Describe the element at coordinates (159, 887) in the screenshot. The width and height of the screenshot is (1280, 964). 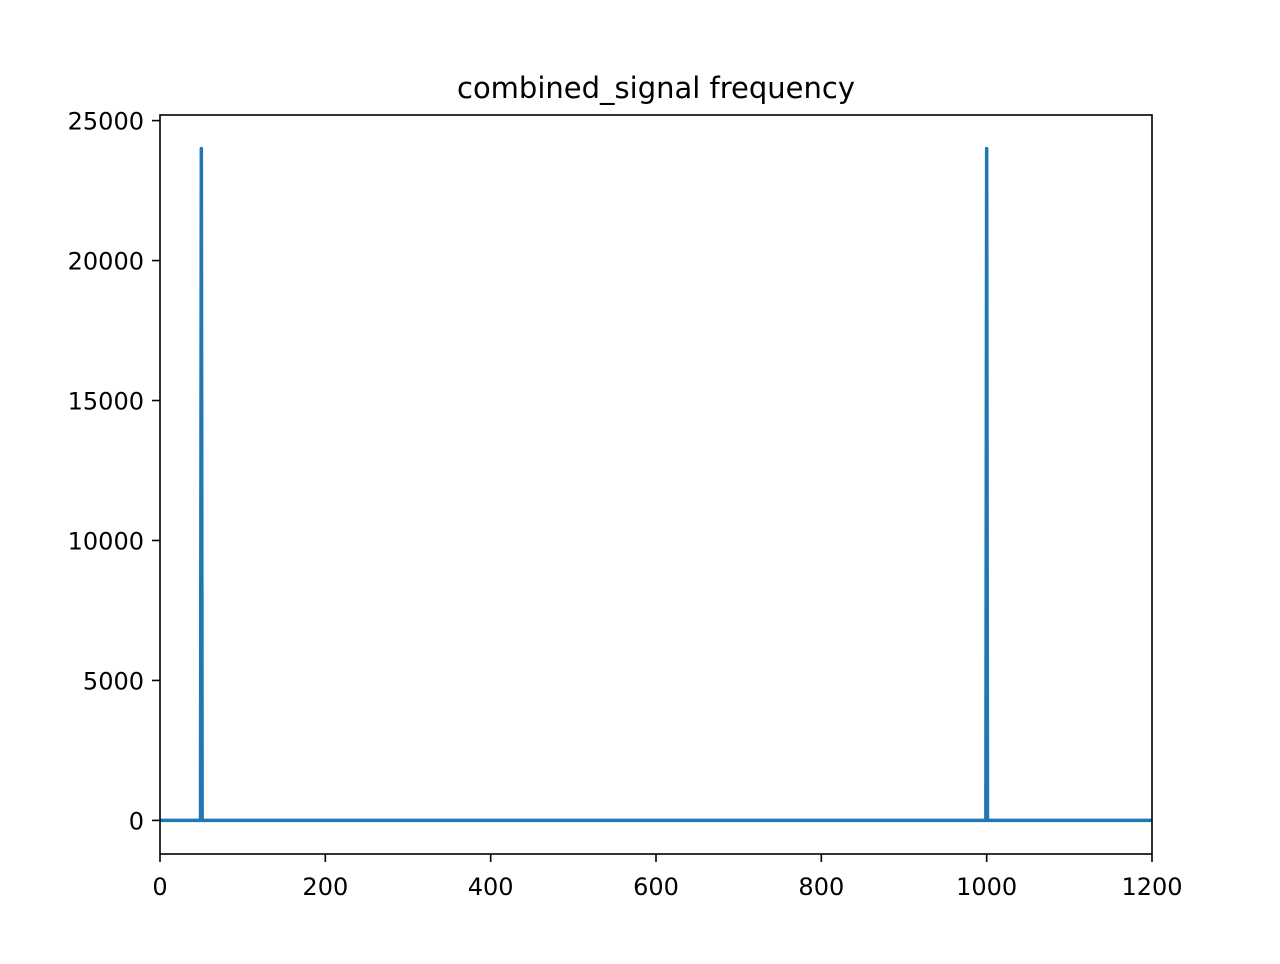
I see `x-tick-label: 0` at that location.